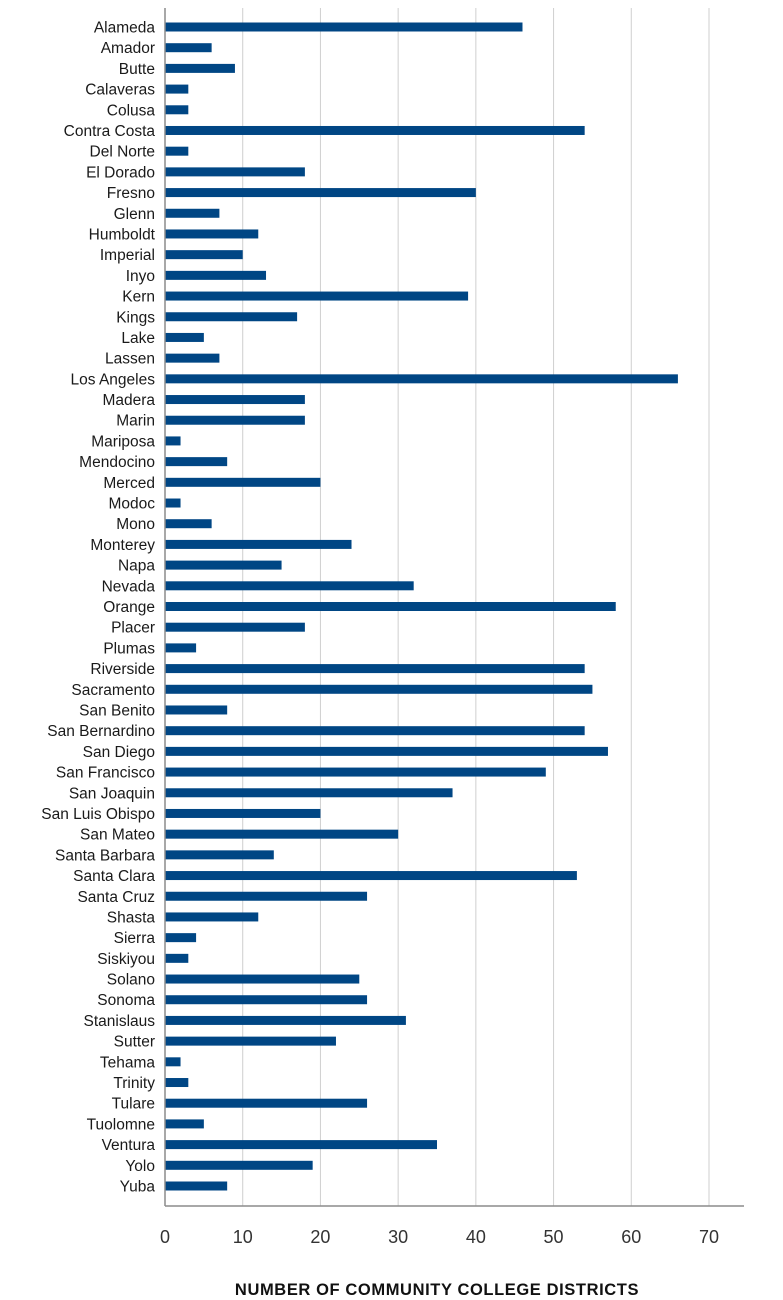 The height and width of the screenshot is (1300, 783). Describe the element at coordinates (128, 1062) in the screenshot. I see `category-label: Tehama` at that location.